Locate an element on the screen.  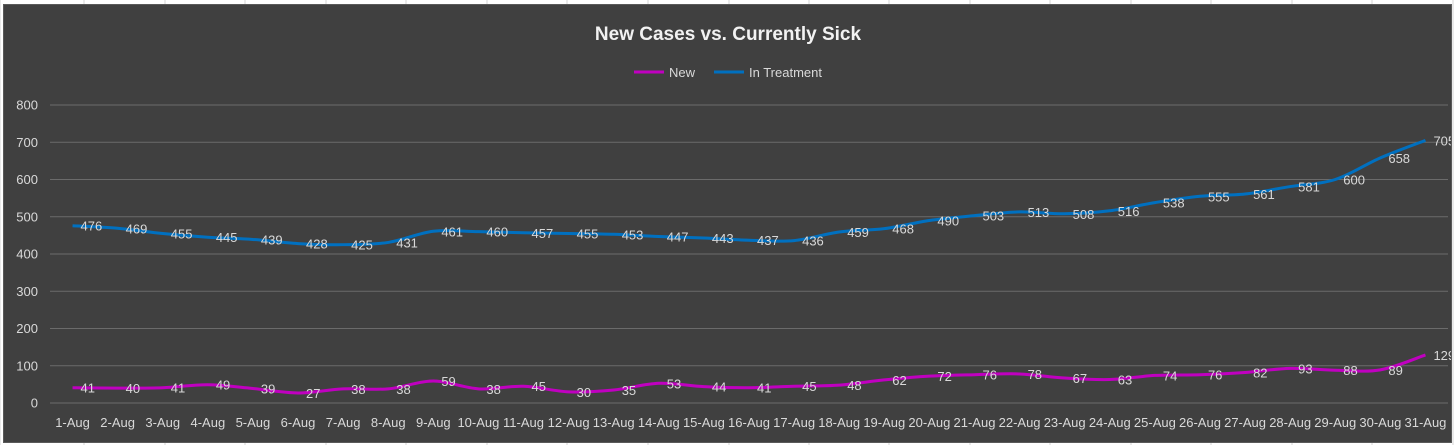
x-tick-label: 26-Aug is located at coordinates (1200, 422).